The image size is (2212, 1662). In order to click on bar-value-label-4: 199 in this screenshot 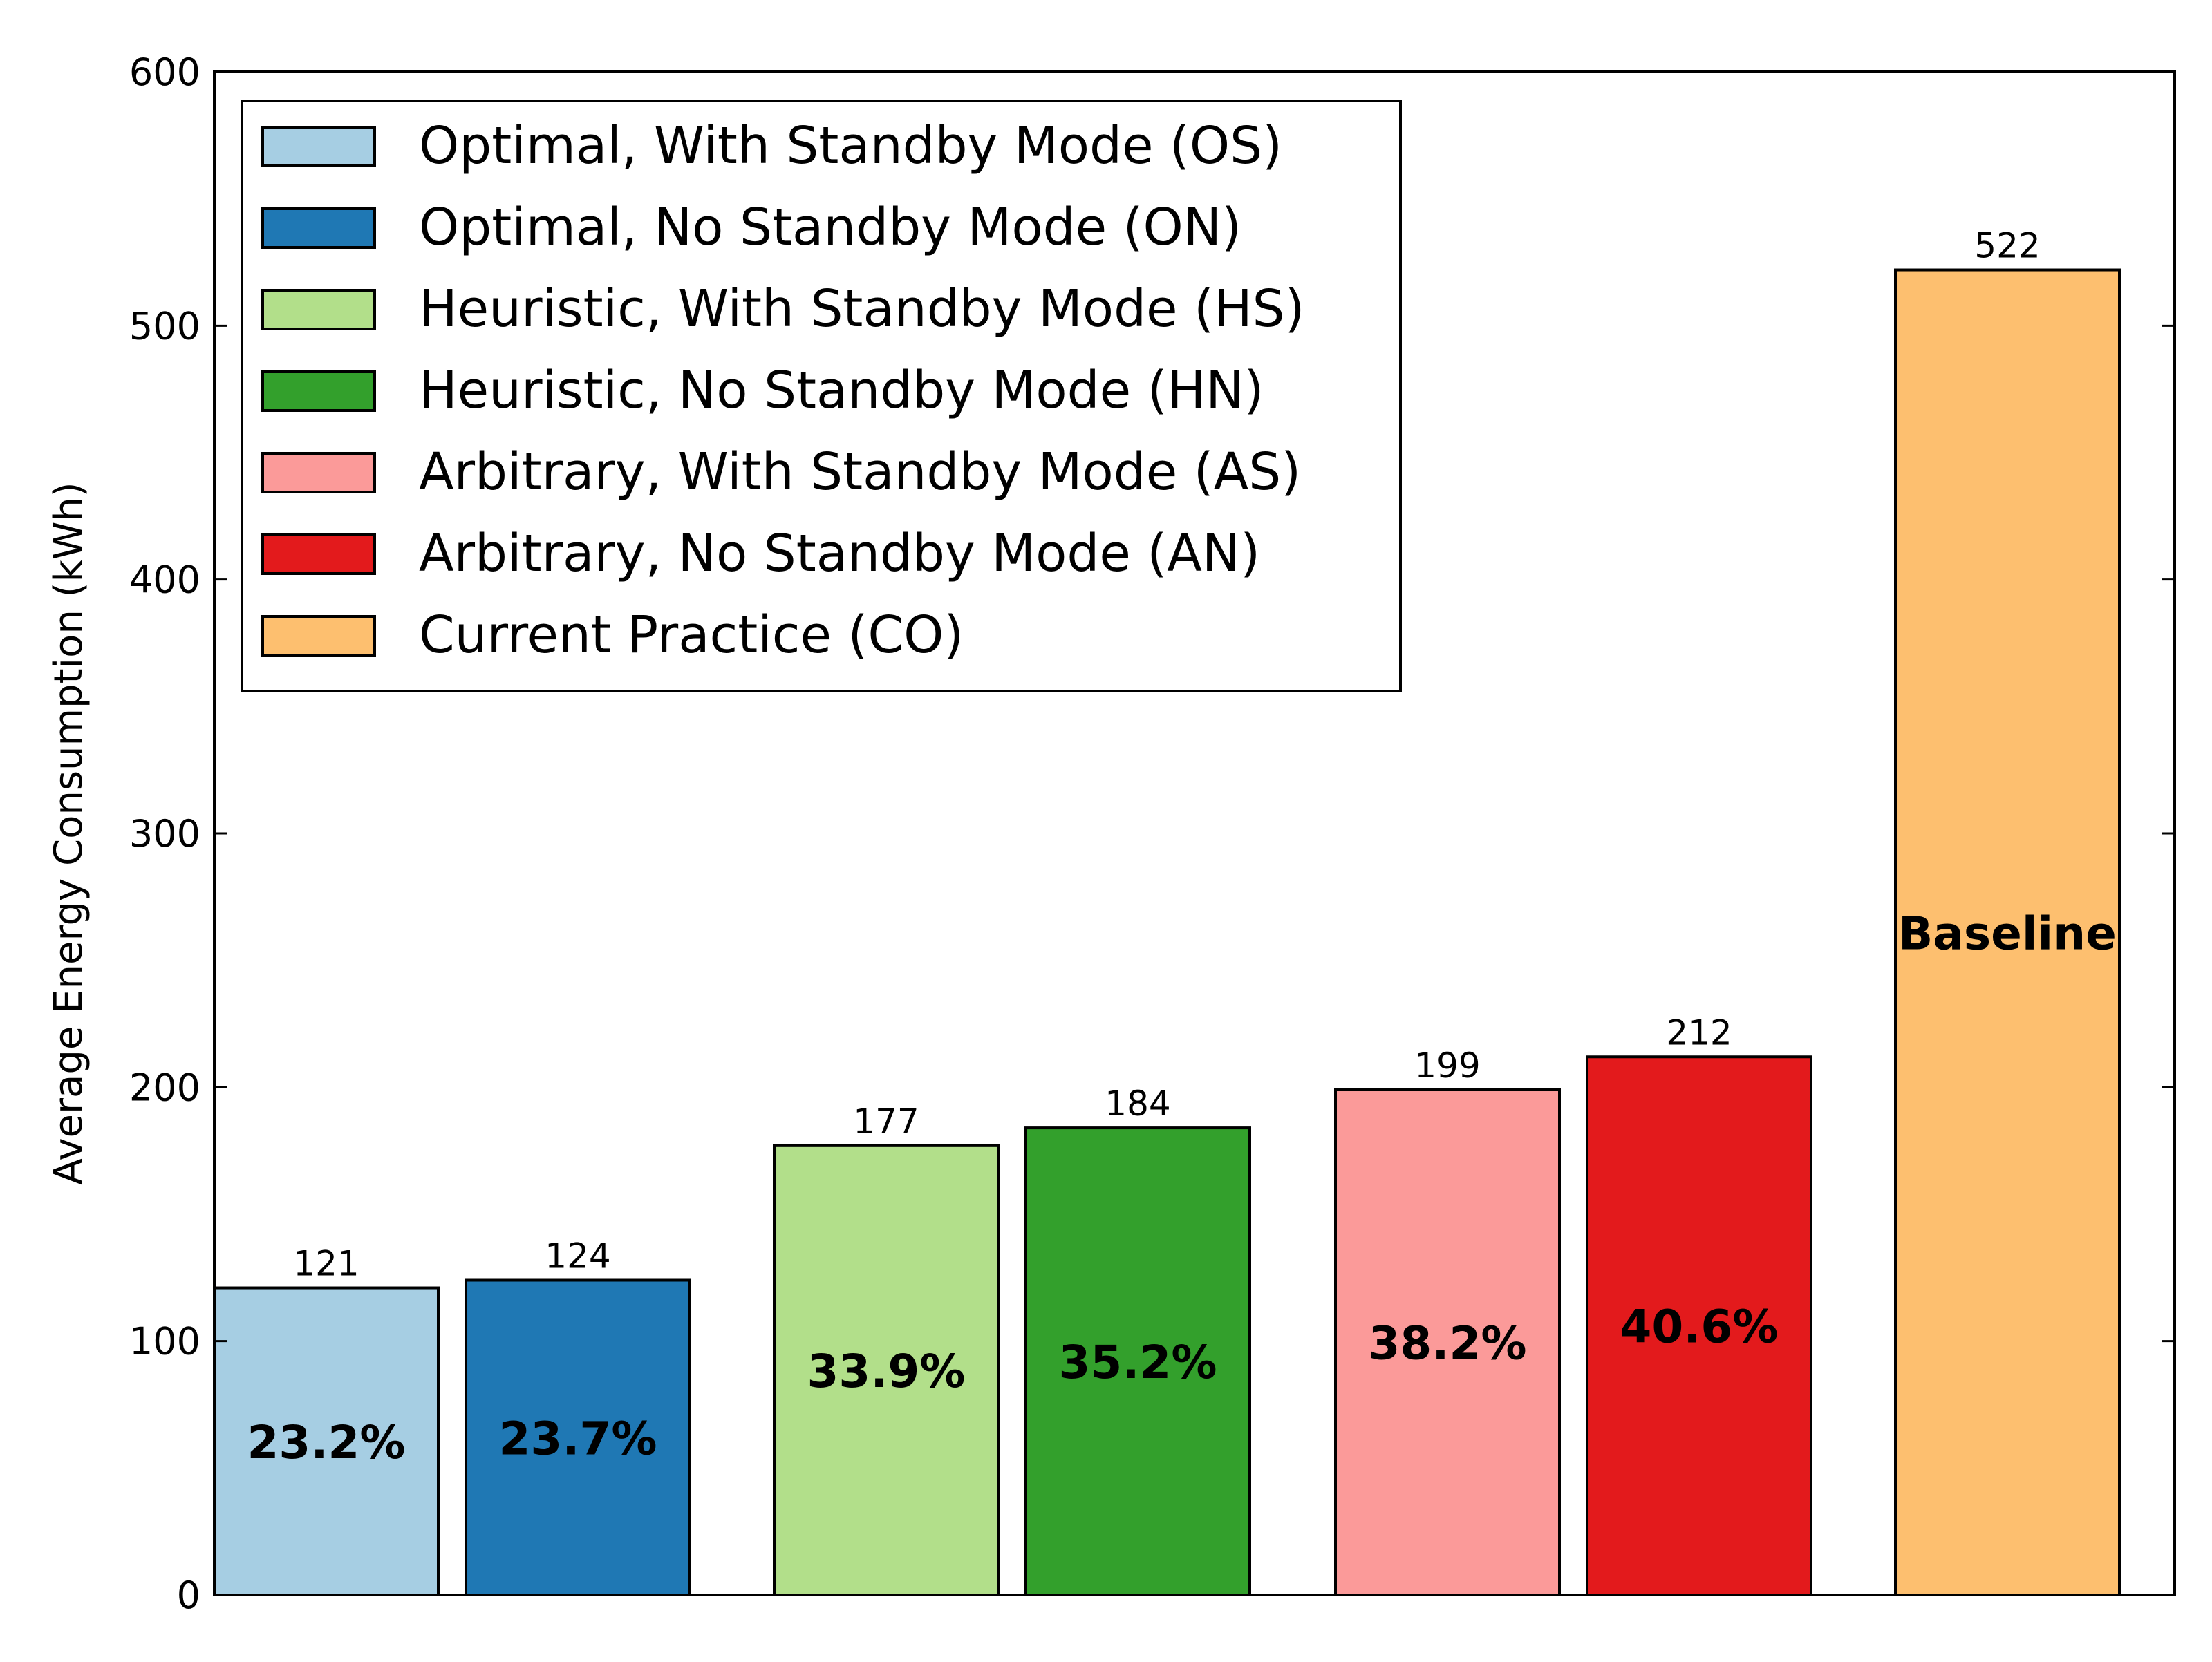, I will do `click(1447, 1066)`.